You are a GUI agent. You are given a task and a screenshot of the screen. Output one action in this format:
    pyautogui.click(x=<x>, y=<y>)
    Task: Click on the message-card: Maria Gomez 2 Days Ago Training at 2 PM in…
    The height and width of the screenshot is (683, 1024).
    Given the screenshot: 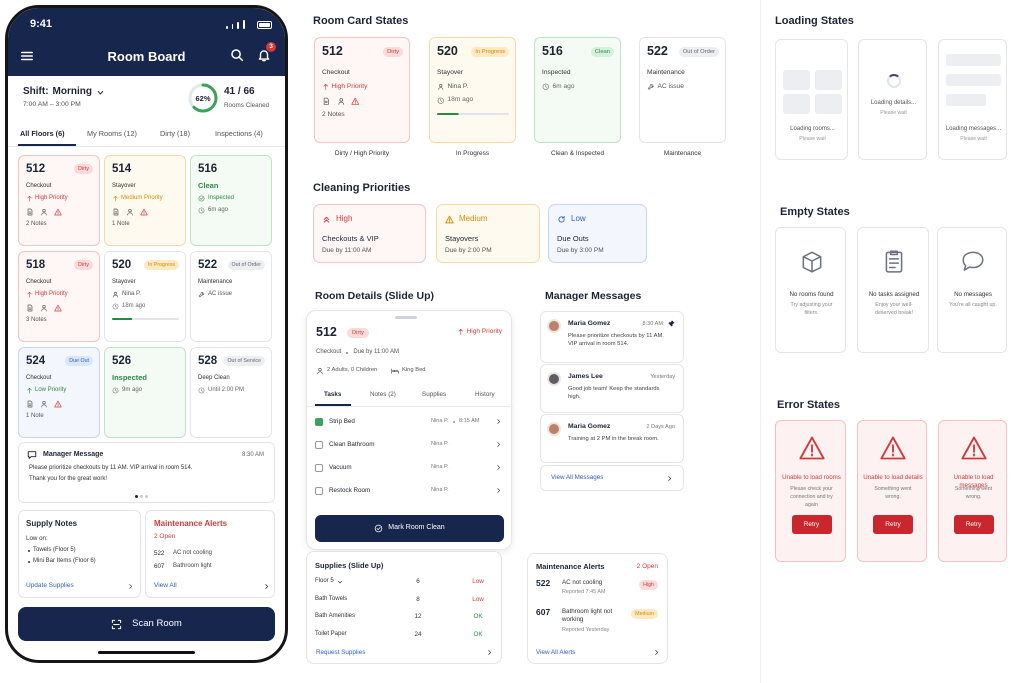 What is the action you would take?
    pyautogui.click(x=612, y=438)
    